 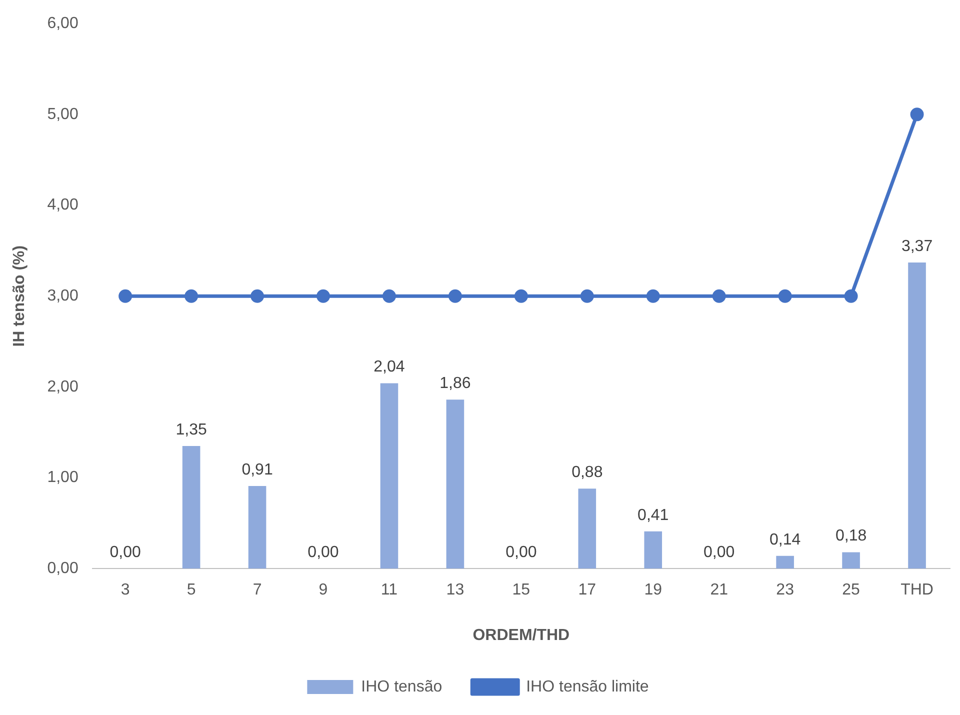 I want to click on x-tick-label: THD, so click(x=917, y=590).